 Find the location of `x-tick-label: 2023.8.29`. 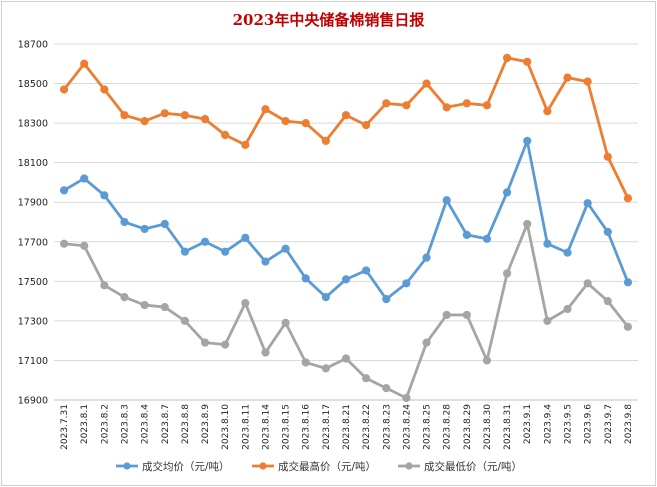

x-tick-label: 2023.8.29 is located at coordinates (468, 427).